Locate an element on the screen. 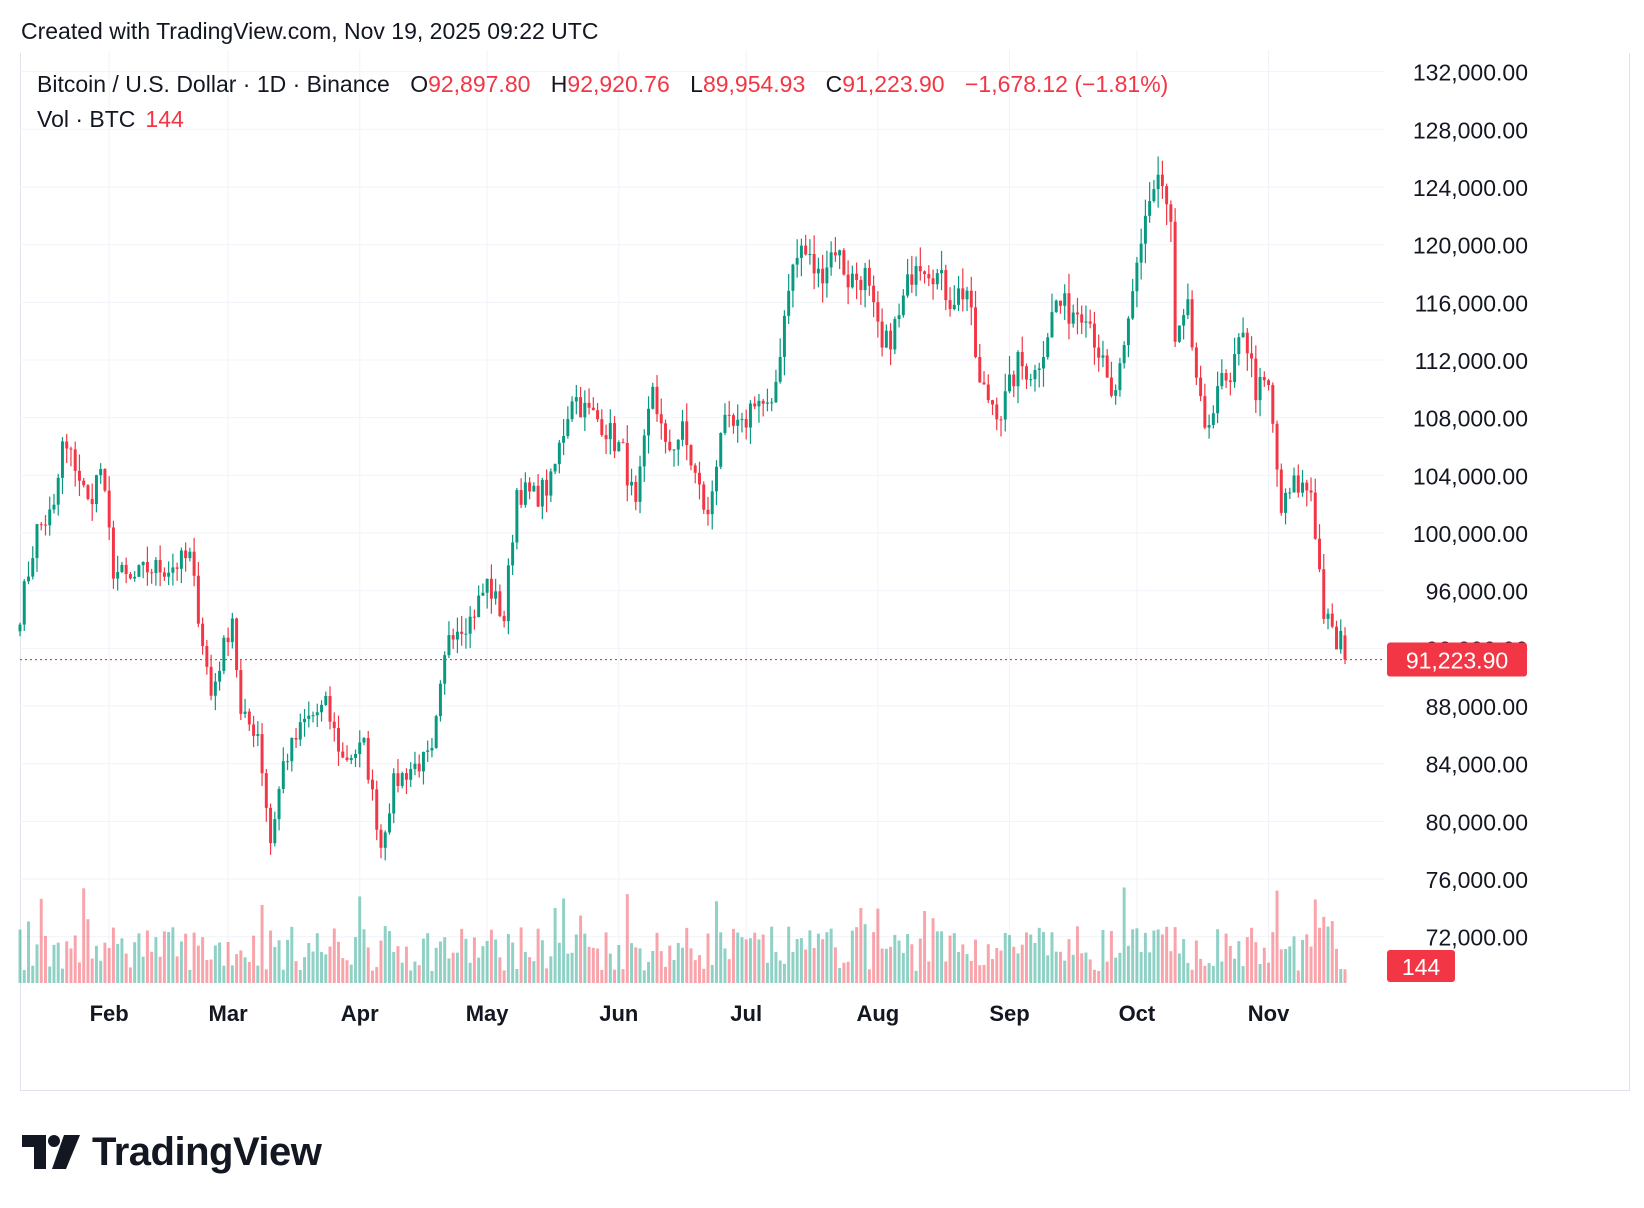 The image size is (1644, 1208). time-axis-label: Aug is located at coordinates (877, 1013).